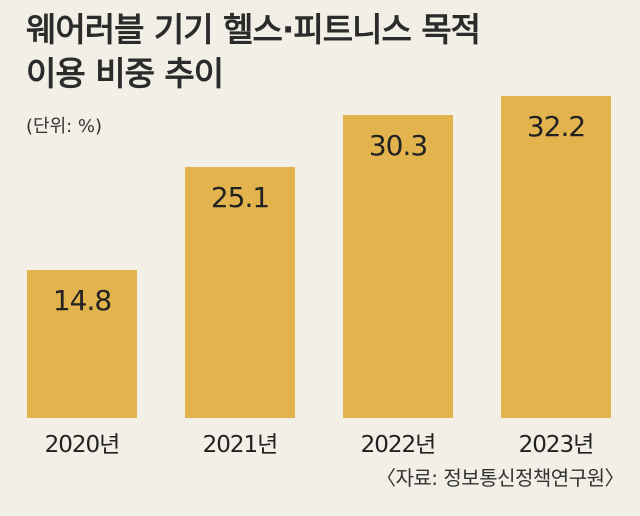 The width and height of the screenshot is (640, 516). What do you see at coordinates (82, 300) in the screenshot?
I see `value-label-2020년: 14.8` at bounding box center [82, 300].